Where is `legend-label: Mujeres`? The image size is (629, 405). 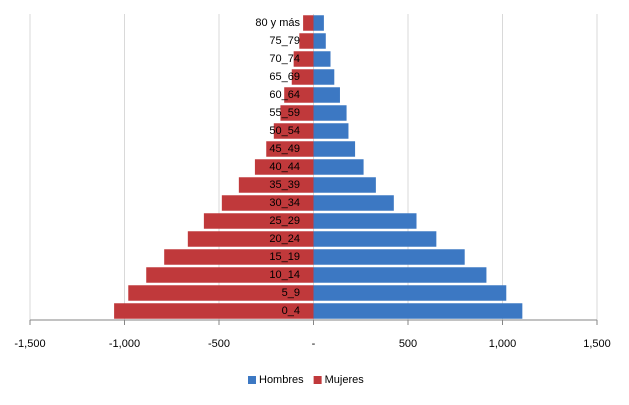
legend-label: Mujeres is located at coordinates (345, 380).